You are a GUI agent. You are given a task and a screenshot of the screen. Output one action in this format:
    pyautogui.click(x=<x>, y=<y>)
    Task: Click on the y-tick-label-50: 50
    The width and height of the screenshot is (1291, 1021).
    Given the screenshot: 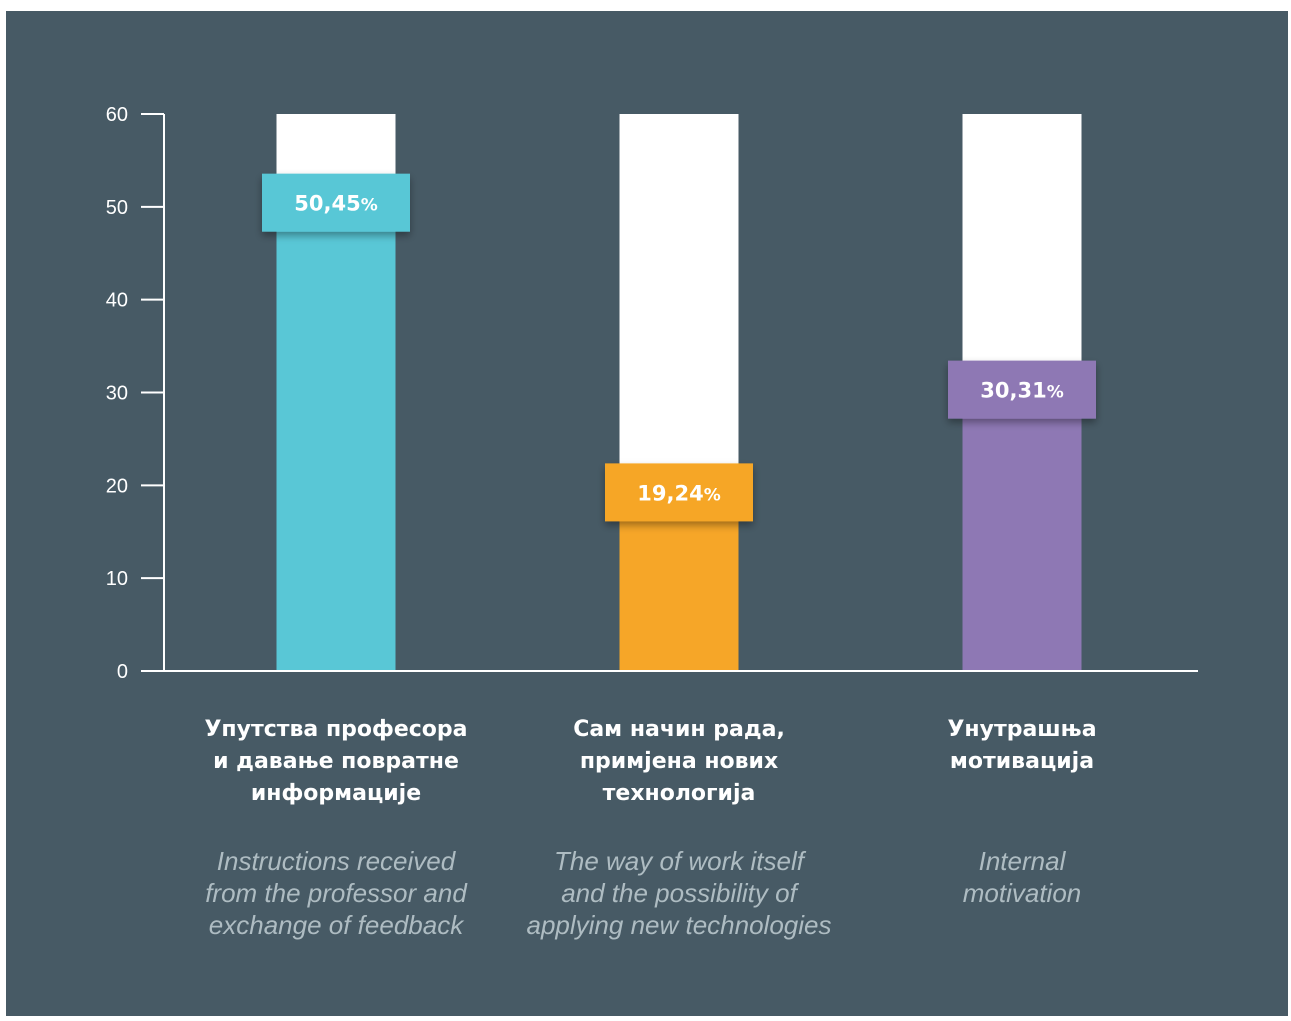 What is the action you would take?
    pyautogui.click(x=117, y=208)
    